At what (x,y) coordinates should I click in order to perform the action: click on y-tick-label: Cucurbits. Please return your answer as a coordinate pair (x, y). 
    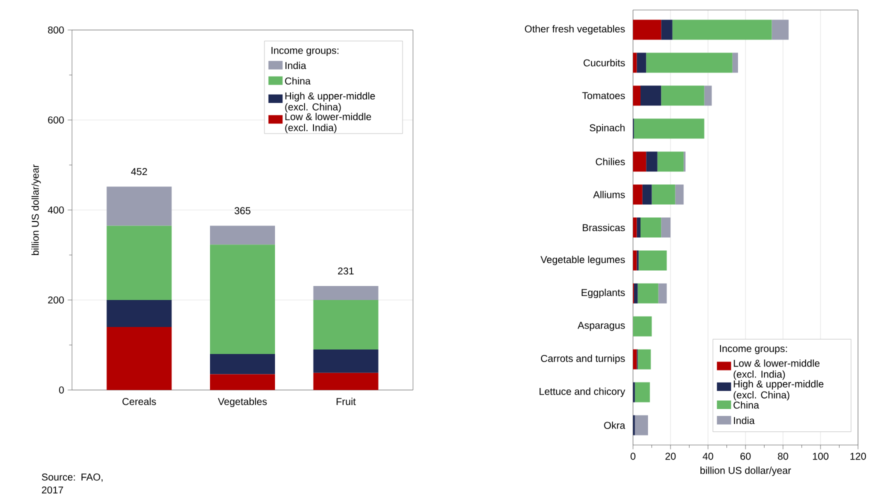
    Looking at the image, I should click on (604, 62).